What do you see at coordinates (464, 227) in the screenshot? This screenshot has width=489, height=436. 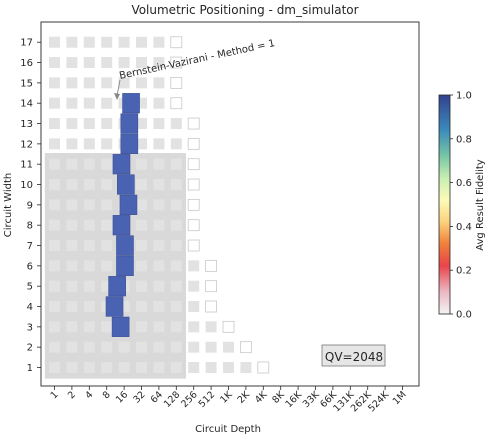 I see `colorbar-tick-label: 0.4` at bounding box center [464, 227].